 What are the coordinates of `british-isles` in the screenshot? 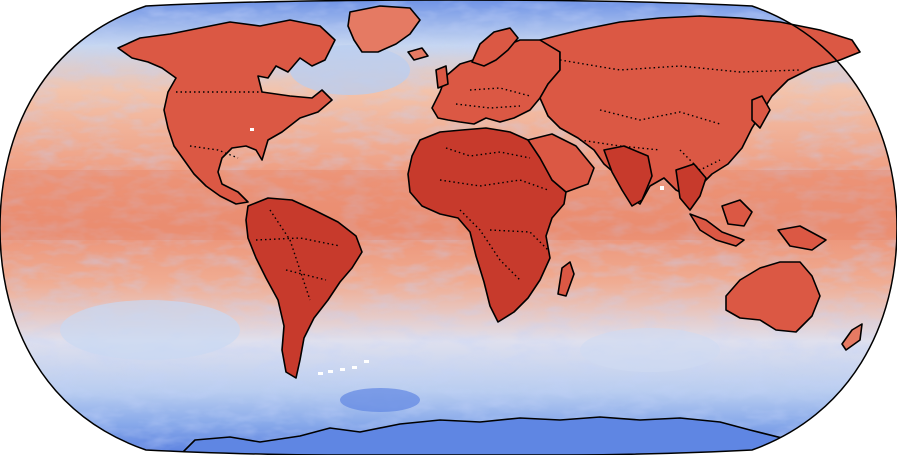 It's located at (442, 77).